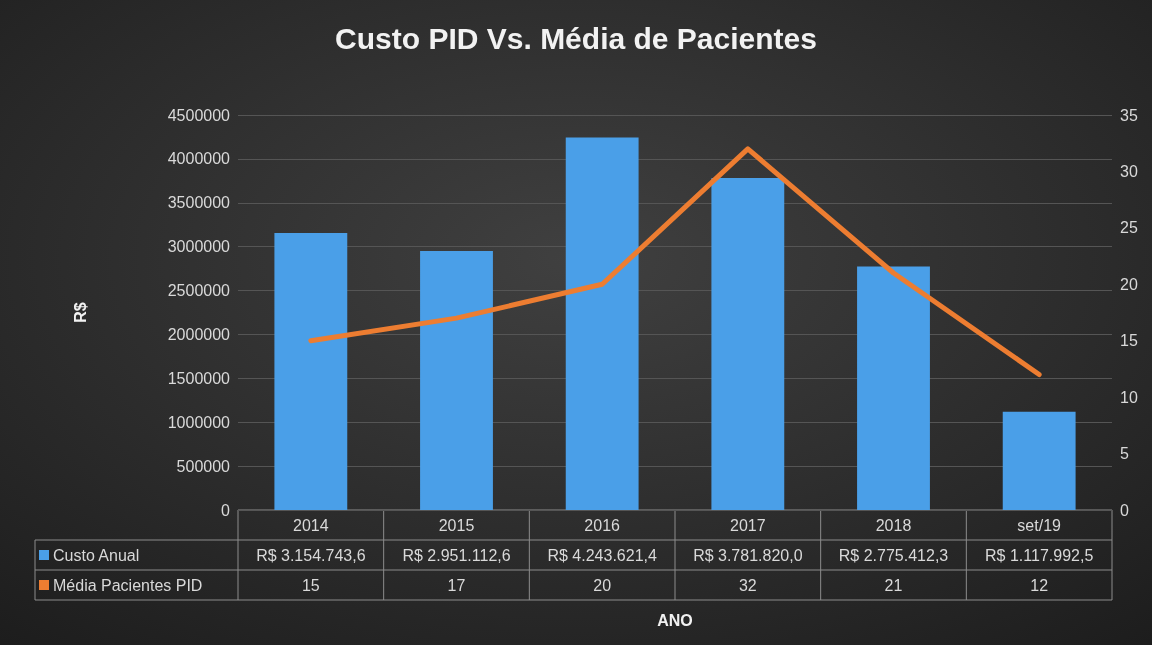  What do you see at coordinates (1039, 525) in the screenshot?
I see `x-tick-label: set/19` at bounding box center [1039, 525].